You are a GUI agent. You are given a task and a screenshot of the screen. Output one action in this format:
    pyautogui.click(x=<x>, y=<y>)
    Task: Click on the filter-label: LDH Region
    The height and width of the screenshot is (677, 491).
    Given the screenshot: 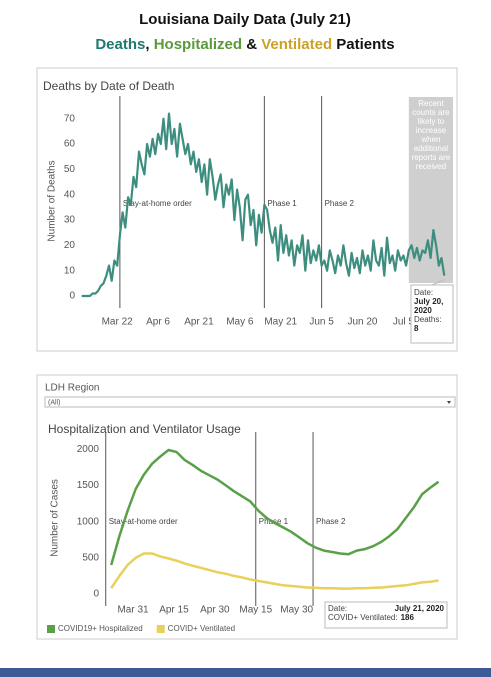 What is the action you would take?
    pyautogui.click(x=72, y=388)
    